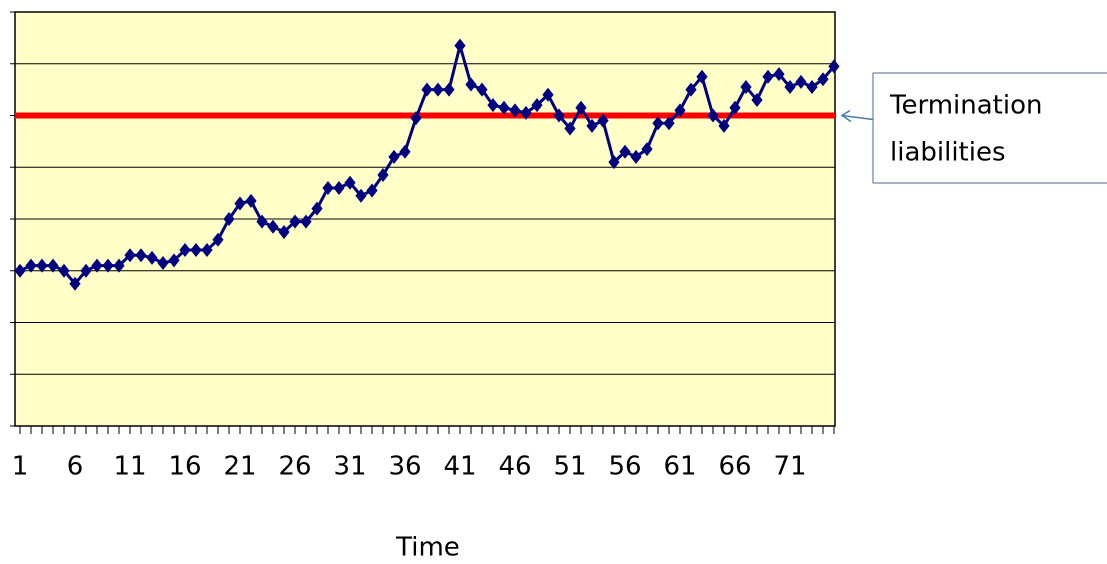 The height and width of the screenshot is (564, 1107). What do you see at coordinates (294, 467) in the screenshot?
I see `x-tick-label: 26` at bounding box center [294, 467].